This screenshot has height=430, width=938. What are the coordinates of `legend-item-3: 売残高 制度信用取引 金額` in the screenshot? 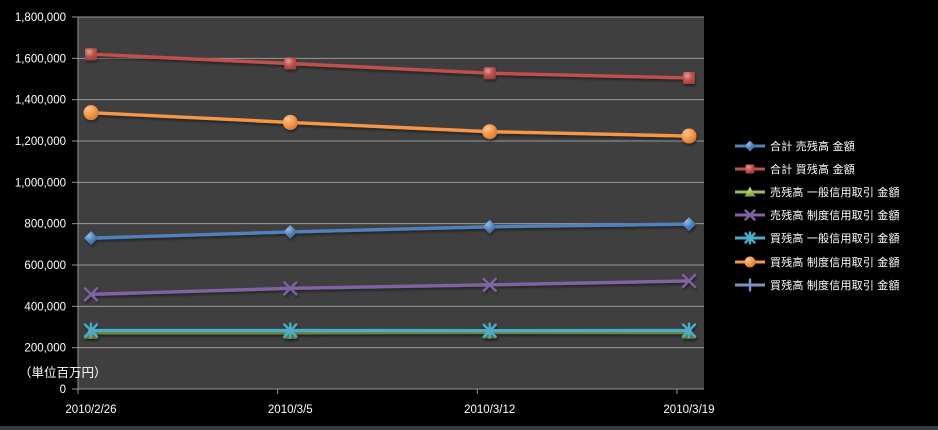 It's located at (835, 215).